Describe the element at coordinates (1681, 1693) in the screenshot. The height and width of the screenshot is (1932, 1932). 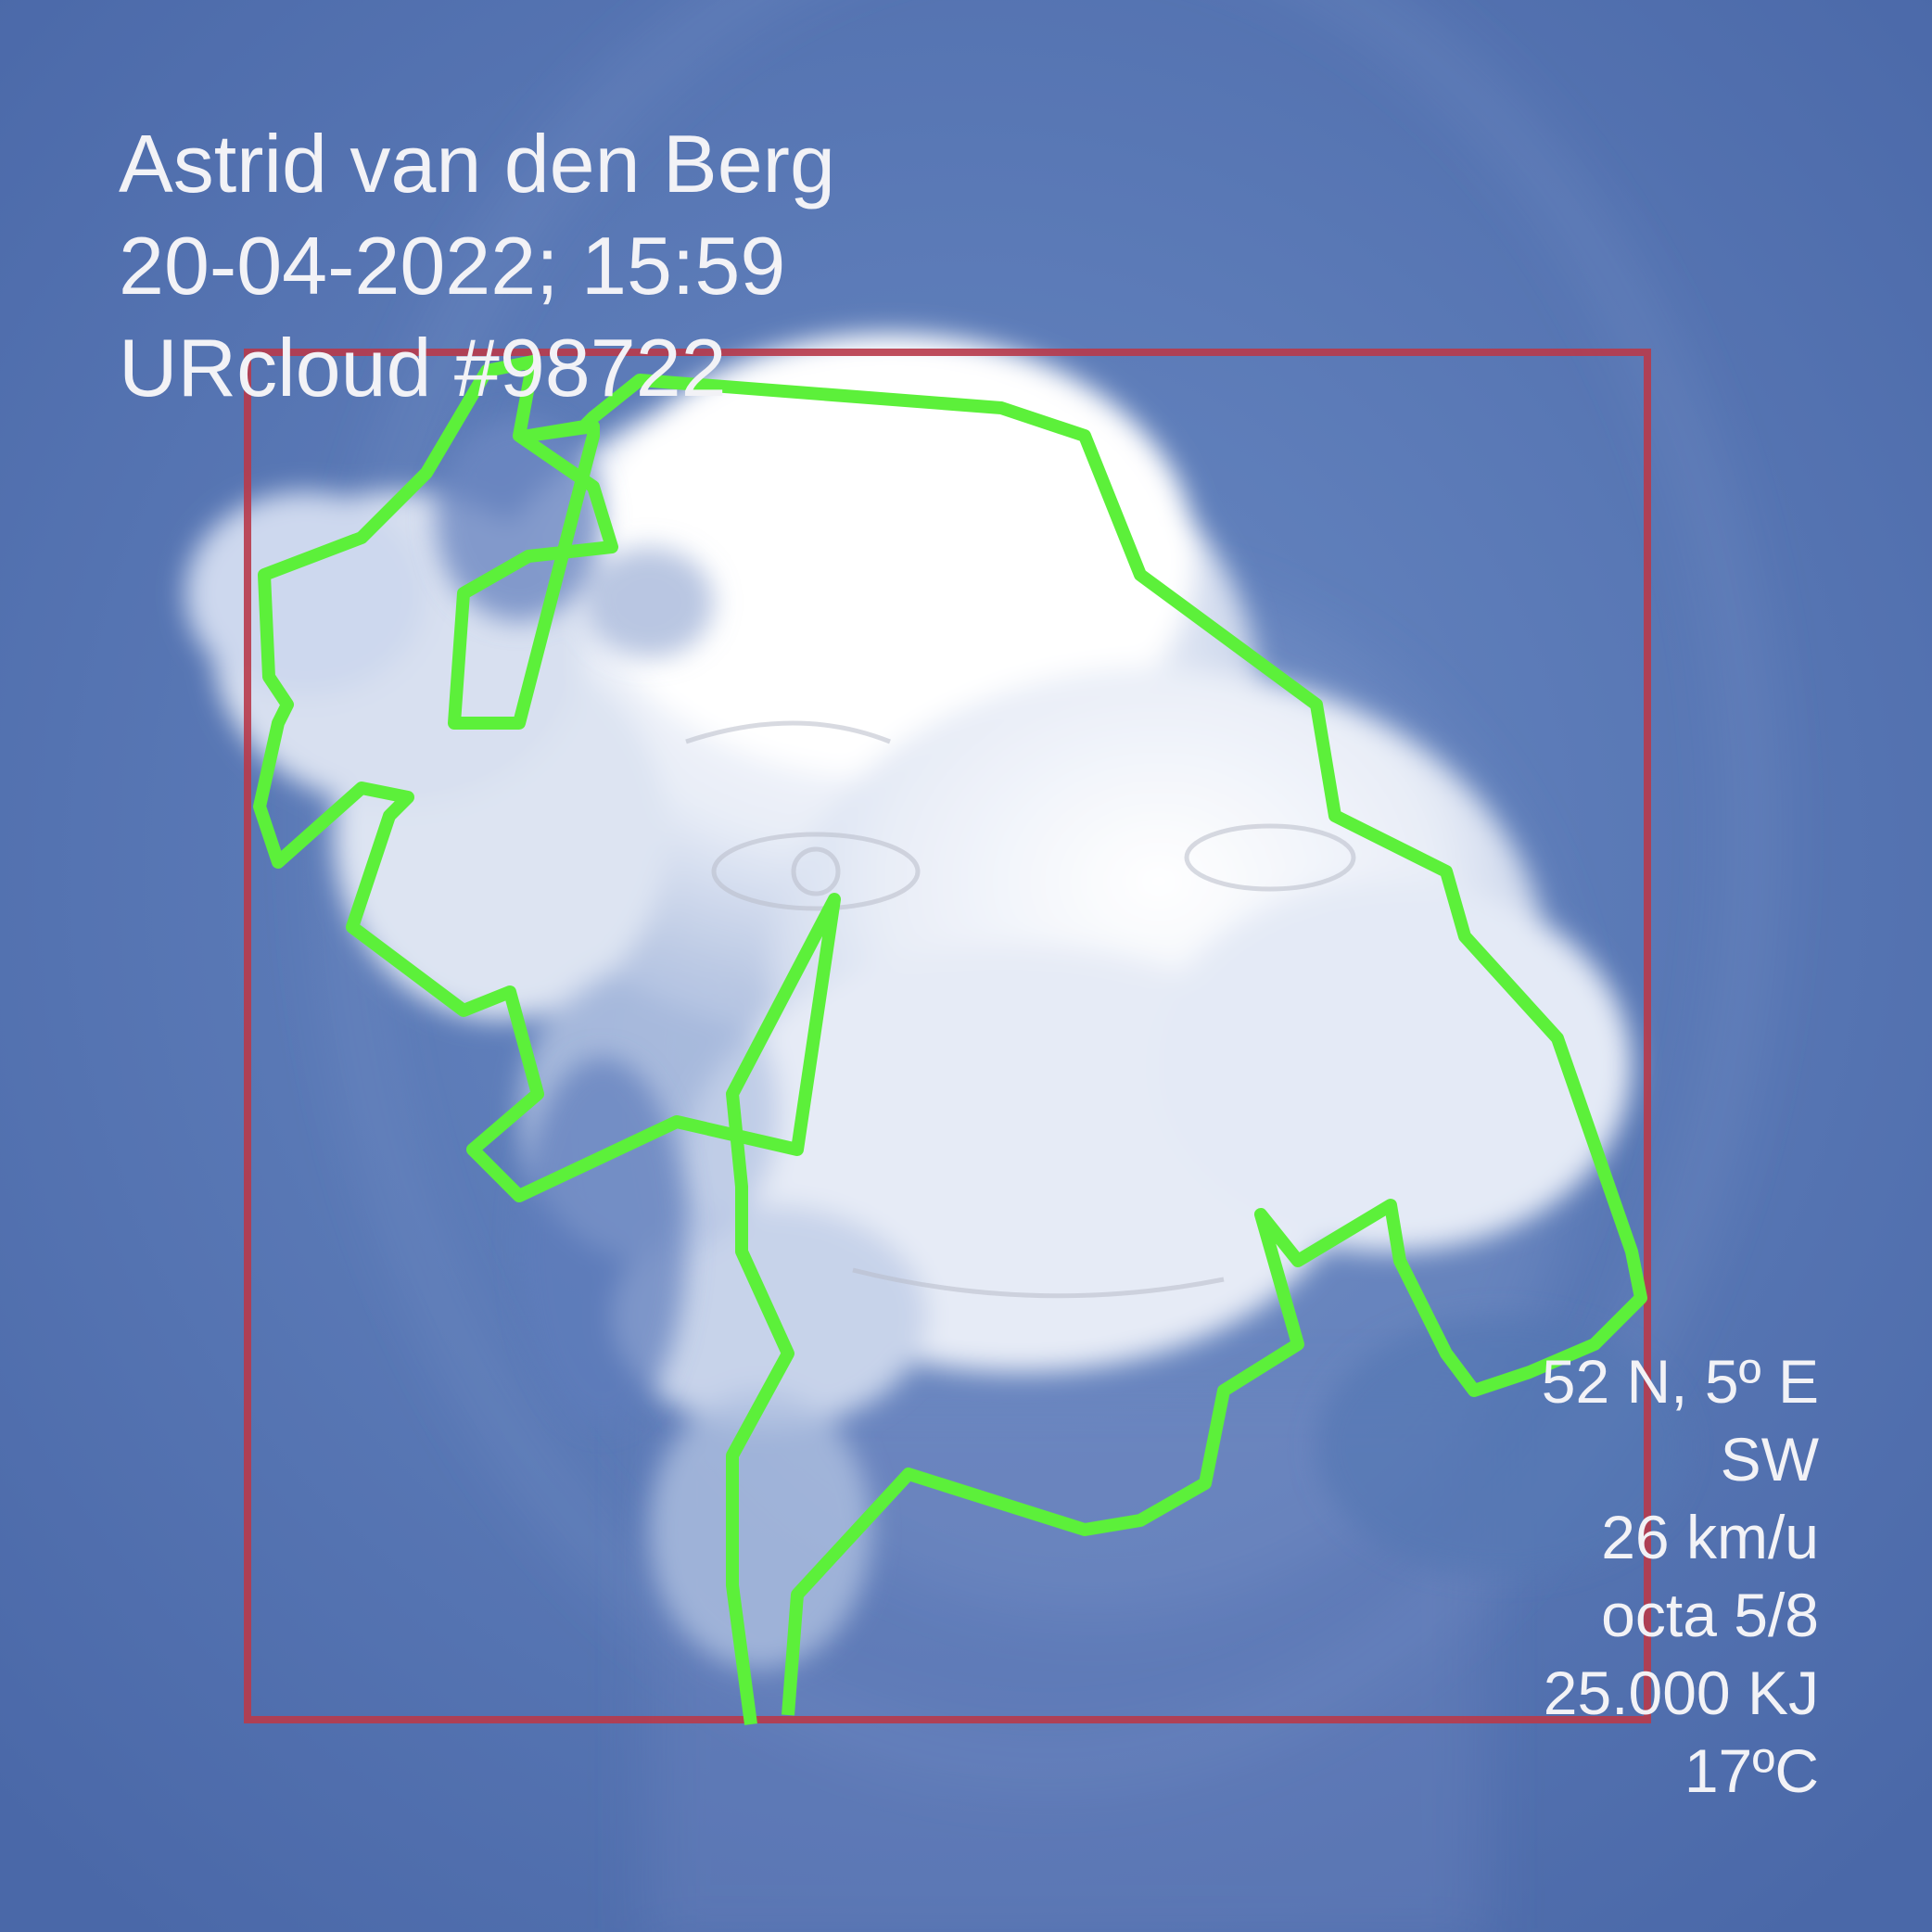
I see `energy: 25.000 KJ` at that location.